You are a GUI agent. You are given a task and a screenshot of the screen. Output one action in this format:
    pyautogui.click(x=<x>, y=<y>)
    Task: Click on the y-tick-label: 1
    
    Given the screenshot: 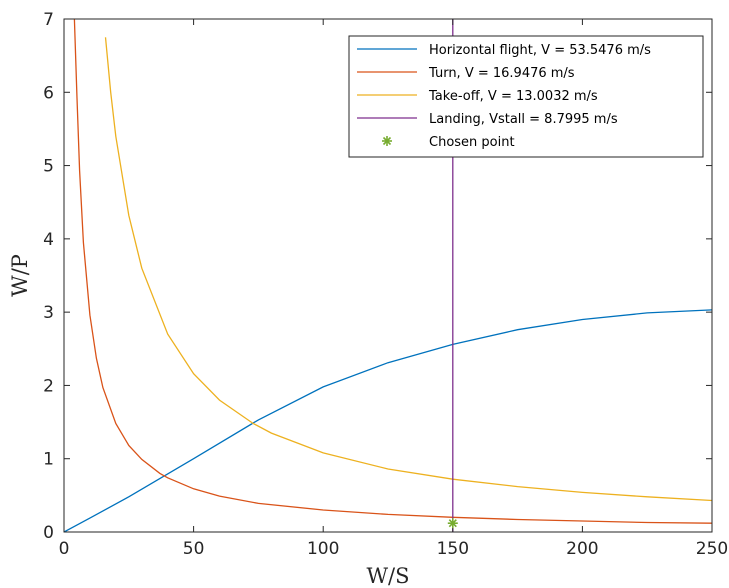 What is the action you would take?
    pyautogui.click(x=48, y=460)
    